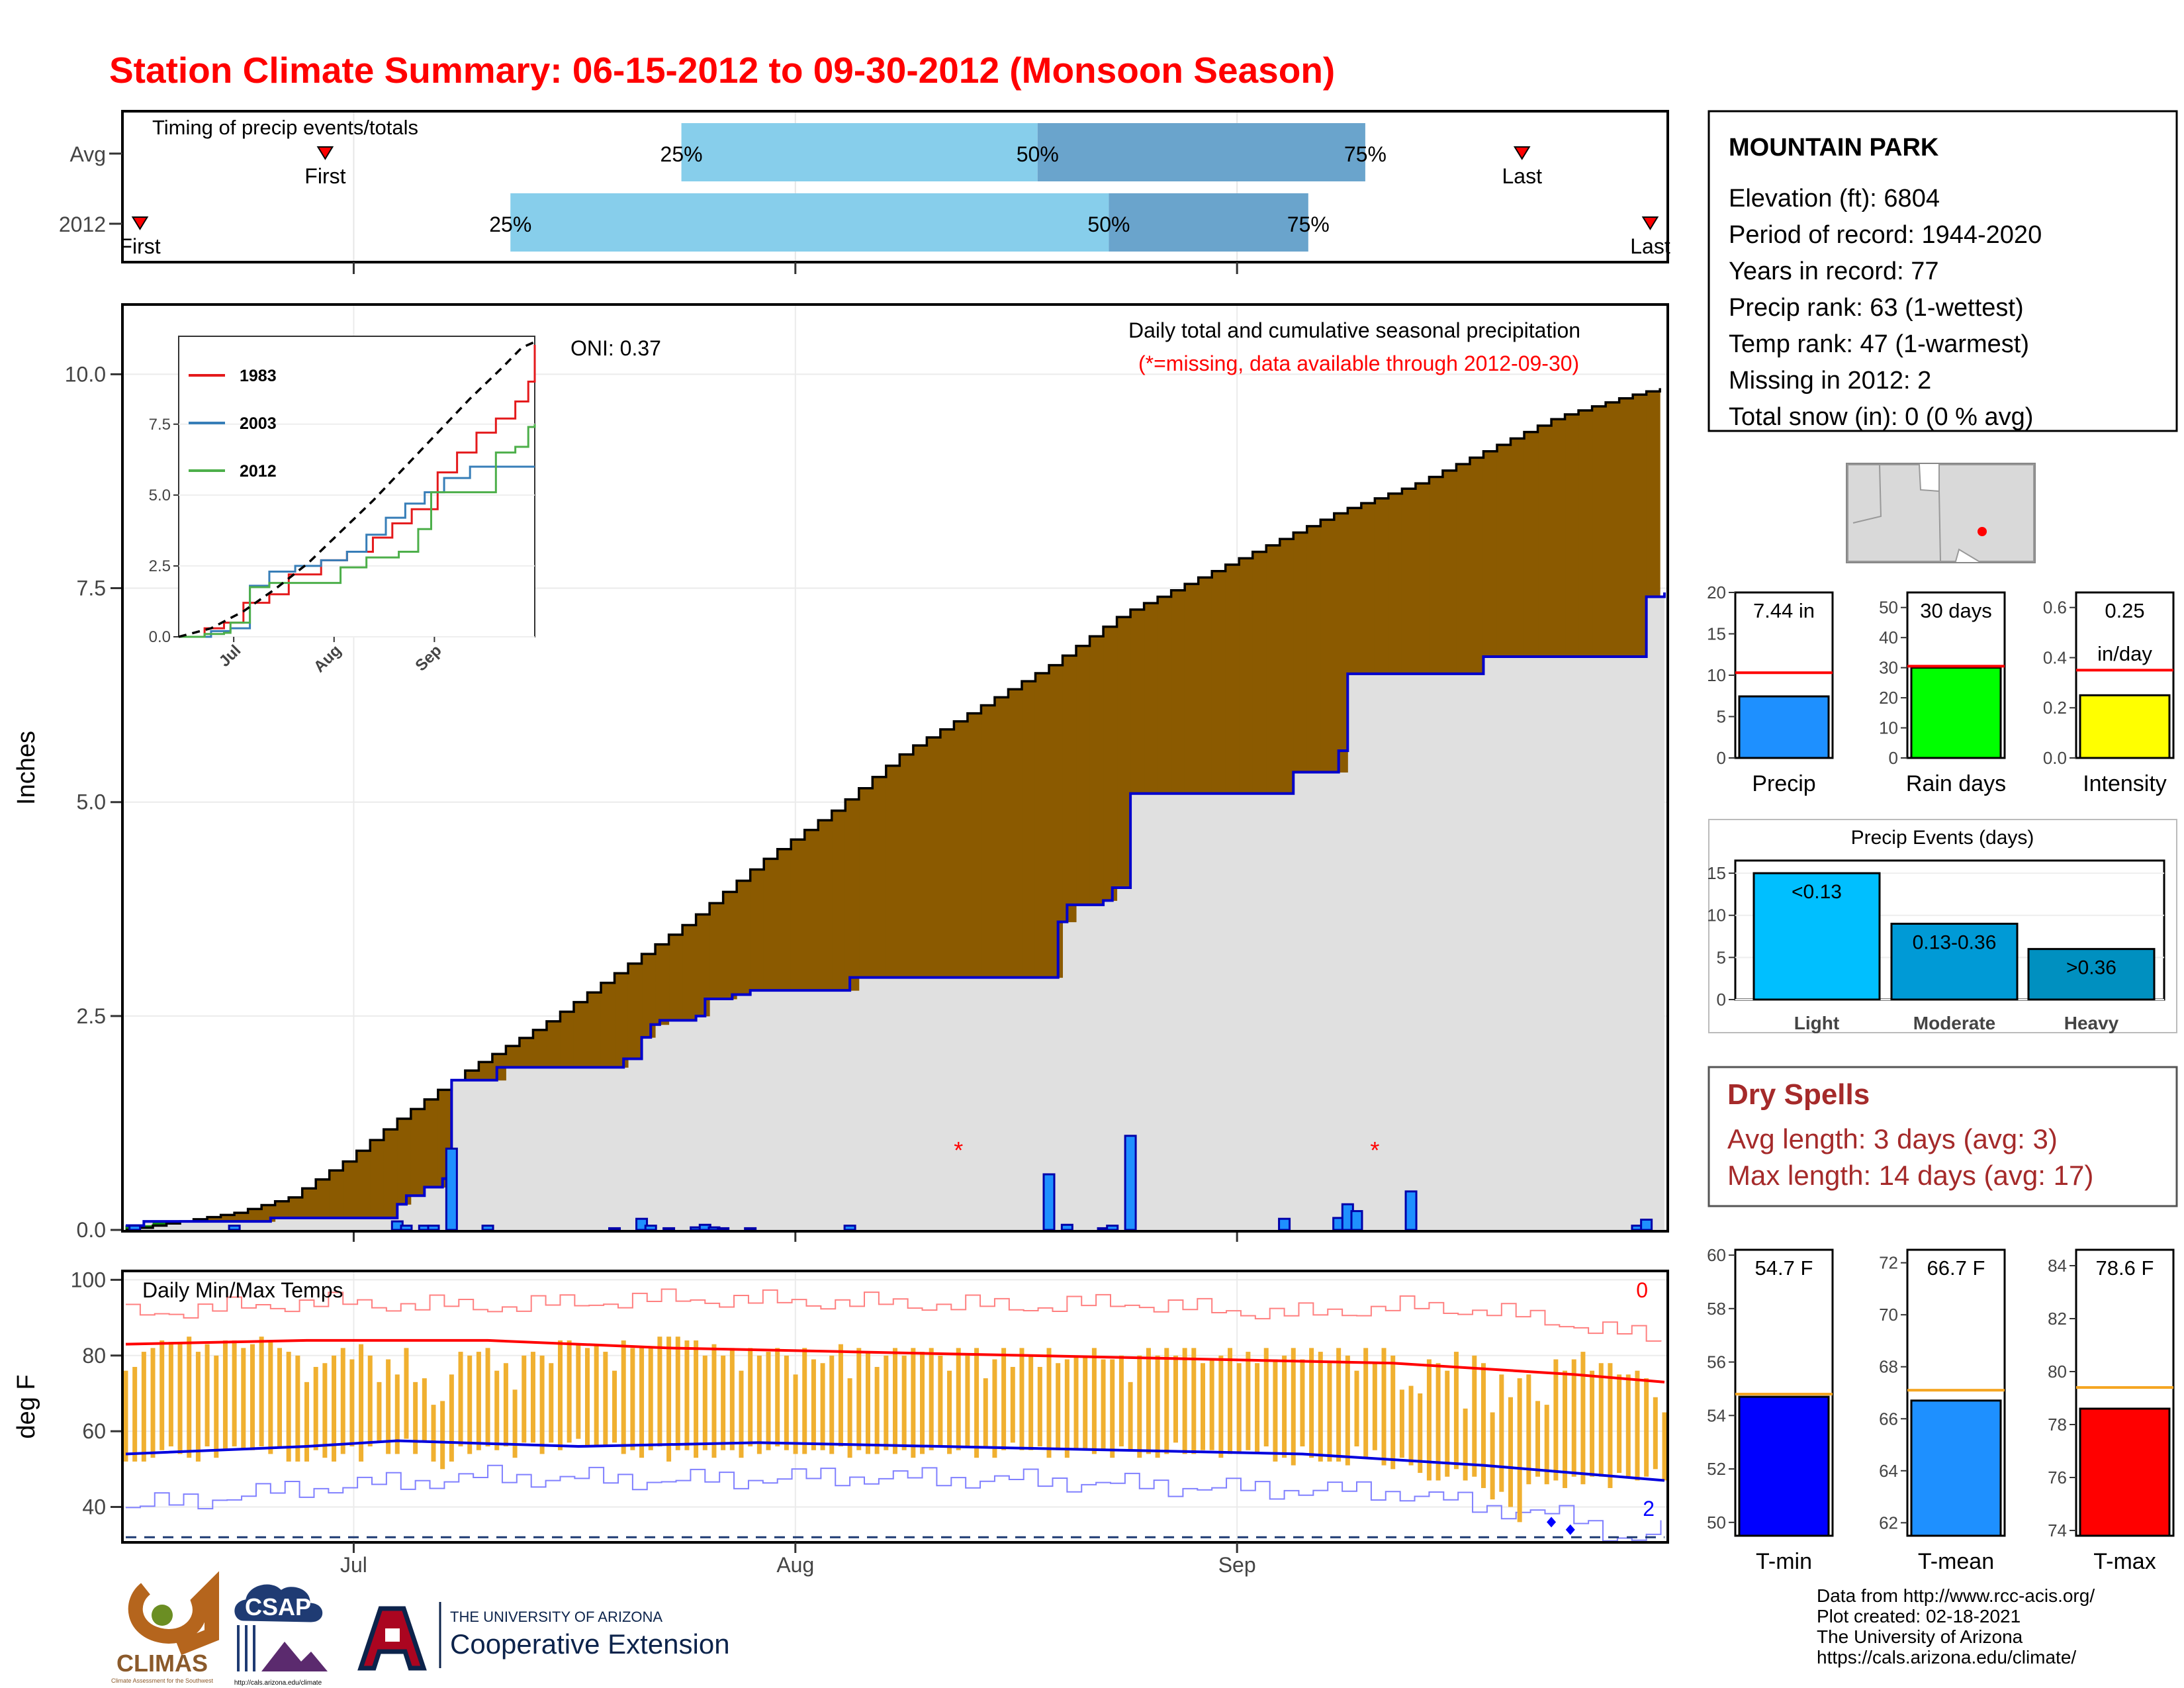 The height and width of the screenshot is (1688, 2184). I want to click on map-land, so click(1940, 513).